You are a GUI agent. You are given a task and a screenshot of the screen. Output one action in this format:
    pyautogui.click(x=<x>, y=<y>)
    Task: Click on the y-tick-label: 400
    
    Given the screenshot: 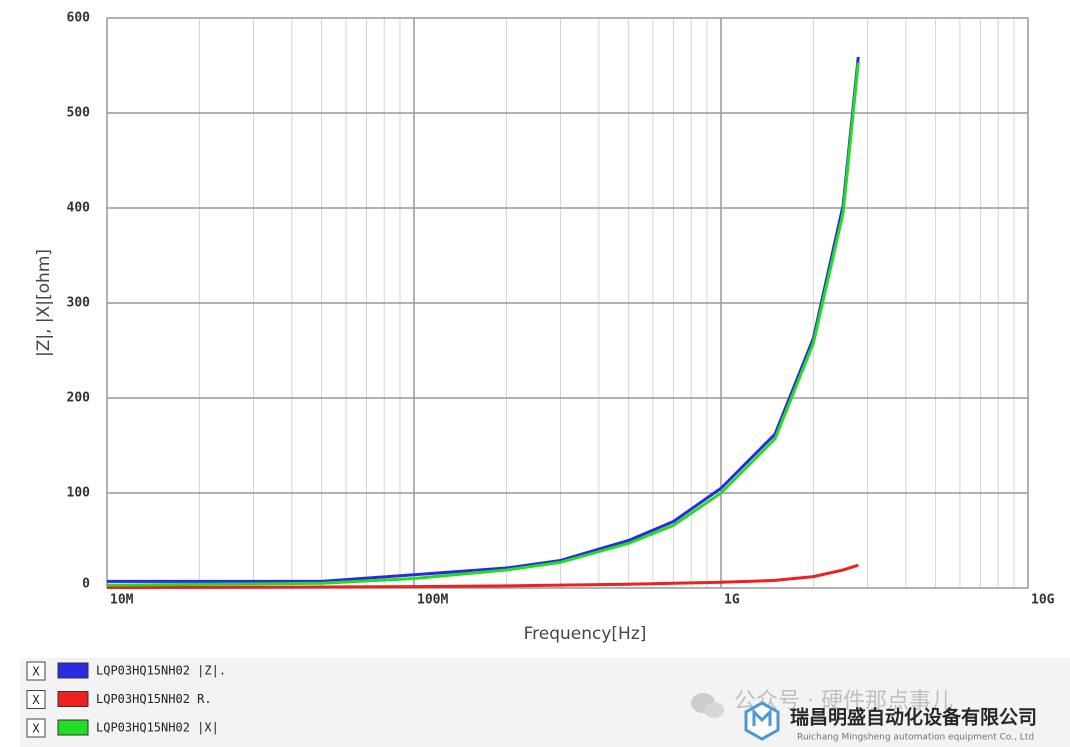 What is the action you would take?
    pyautogui.click(x=79, y=208)
    